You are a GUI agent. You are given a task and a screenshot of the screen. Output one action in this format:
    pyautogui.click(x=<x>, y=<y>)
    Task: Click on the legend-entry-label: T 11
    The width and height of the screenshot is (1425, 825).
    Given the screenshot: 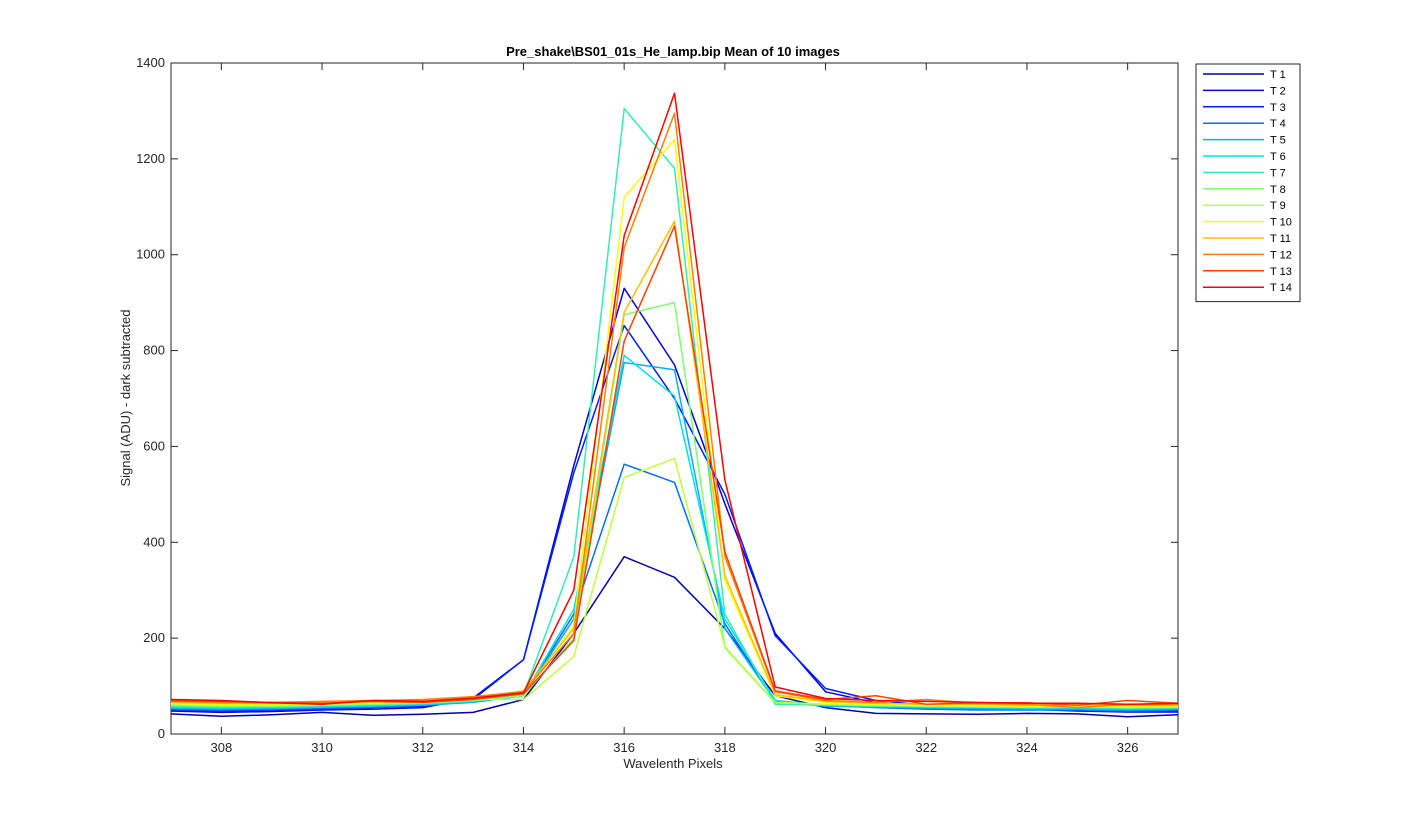 What is the action you would take?
    pyautogui.click(x=1280, y=239)
    